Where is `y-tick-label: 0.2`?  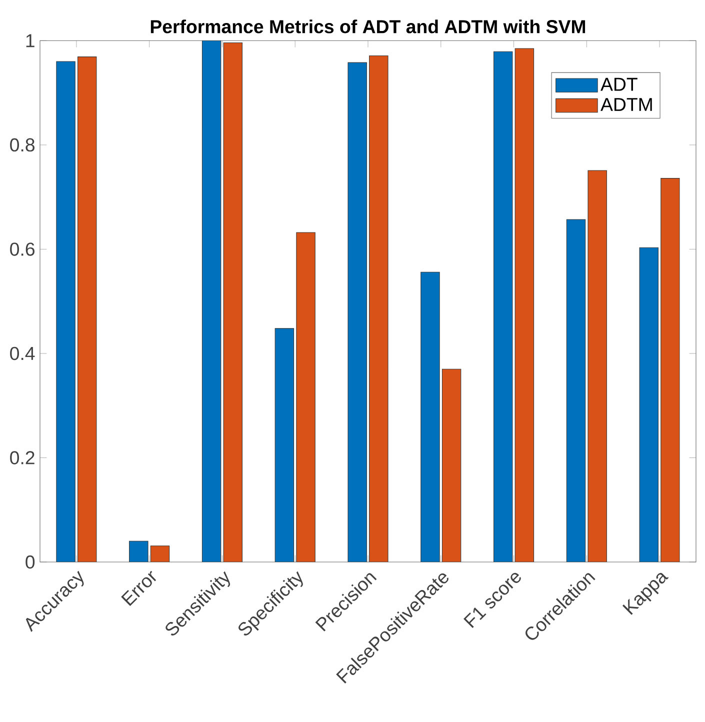 y-tick-label: 0.2 is located at coordinates (22, 457).